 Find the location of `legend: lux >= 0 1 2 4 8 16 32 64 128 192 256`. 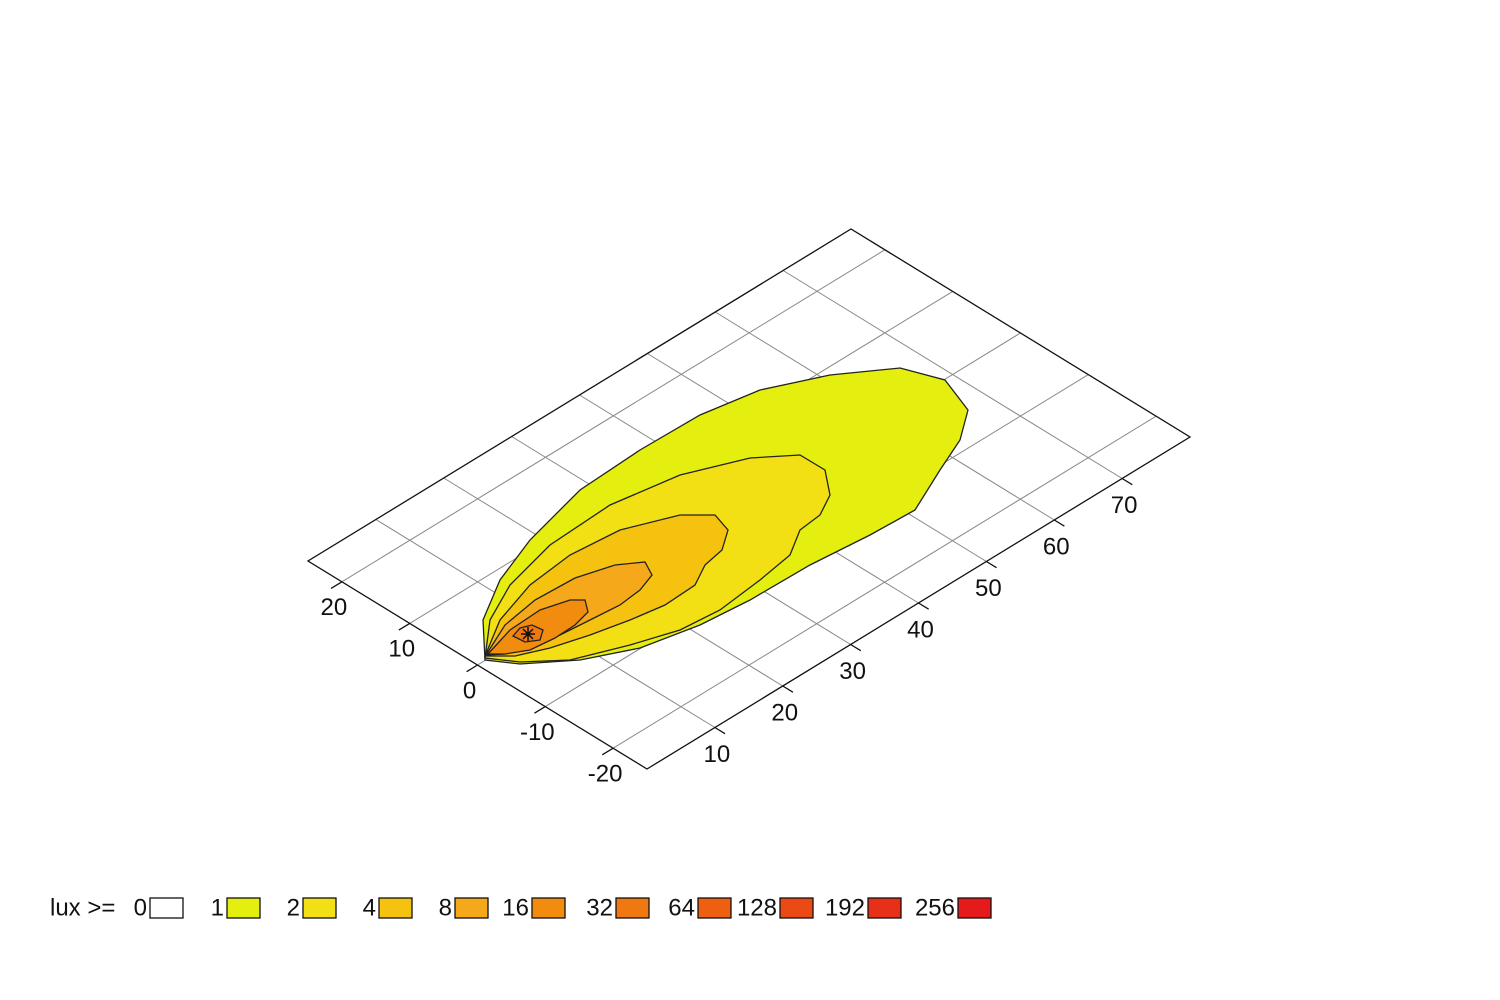

legend: lux >= 0 1 2 4 8 16 32 64 128 192 256 is located at coordinates (521, 907).